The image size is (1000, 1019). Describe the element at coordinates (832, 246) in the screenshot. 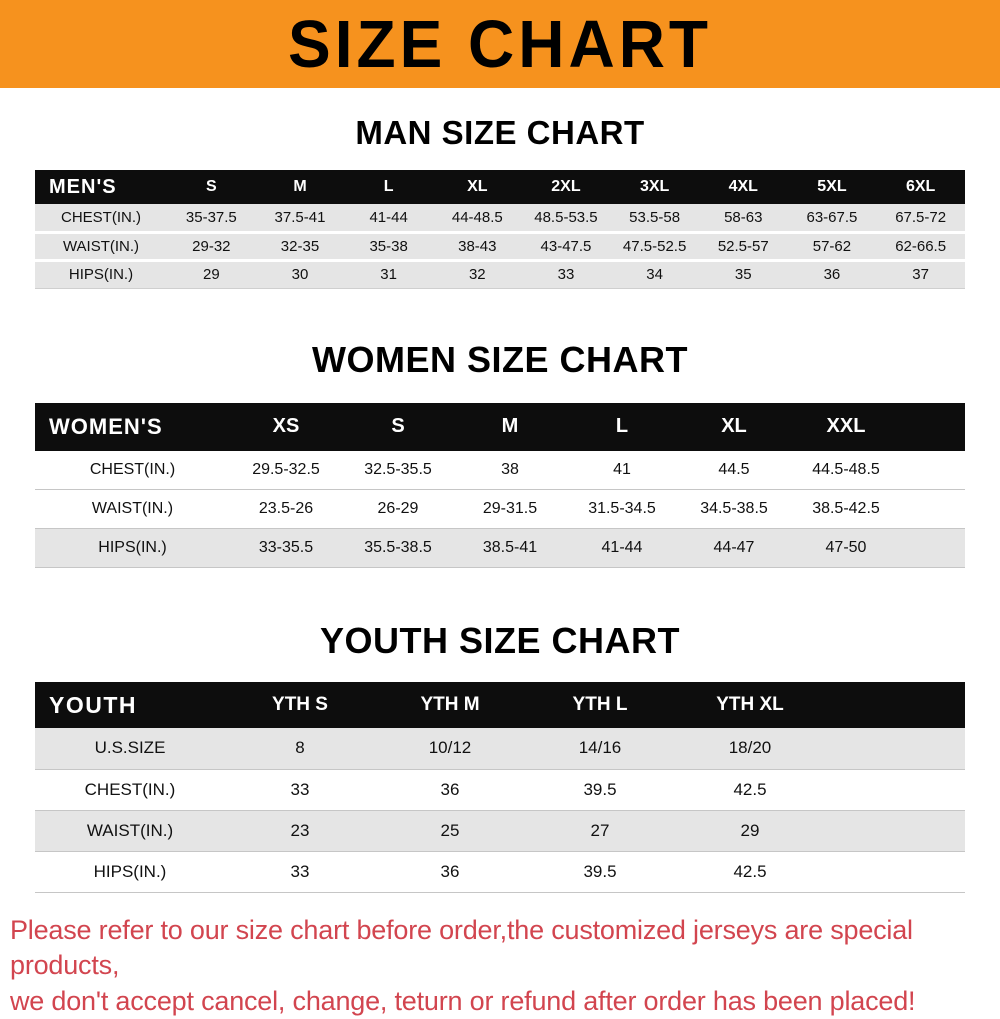

I see `measurement-value: 57-62` at that location.